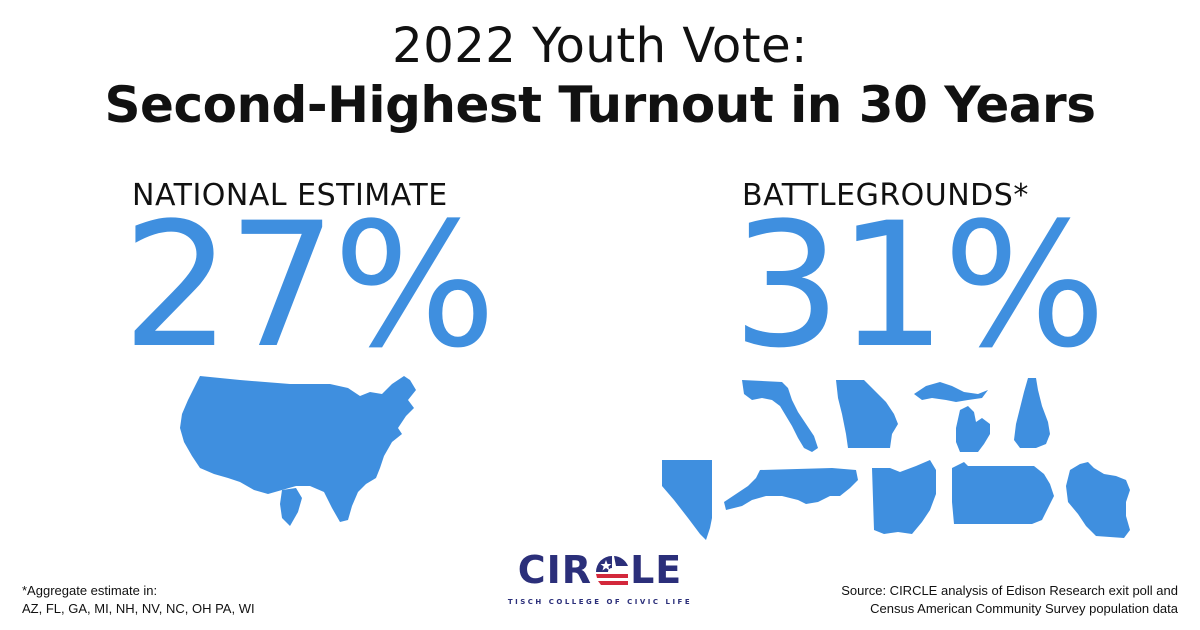 The height and width of the screenshot is (630, 1200). Describe the element at coordinates (612, 570) in the screenshot. I see `flag-c-emblem-icon` at that location.